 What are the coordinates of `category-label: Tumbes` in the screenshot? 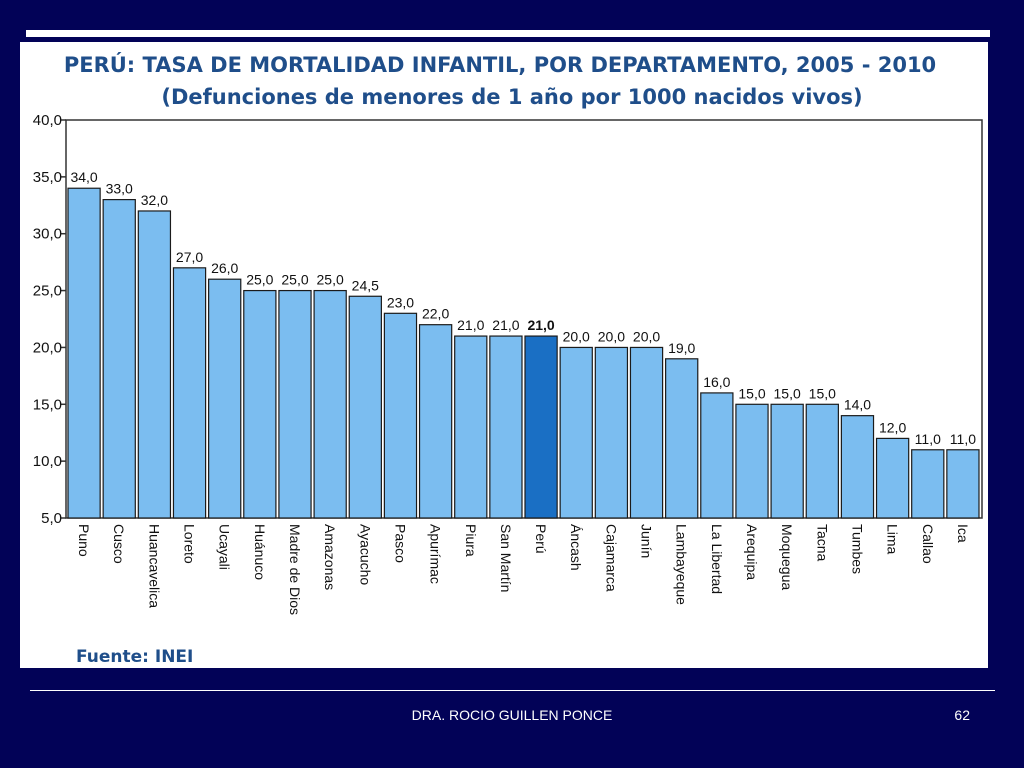 It's located at (857, 549).